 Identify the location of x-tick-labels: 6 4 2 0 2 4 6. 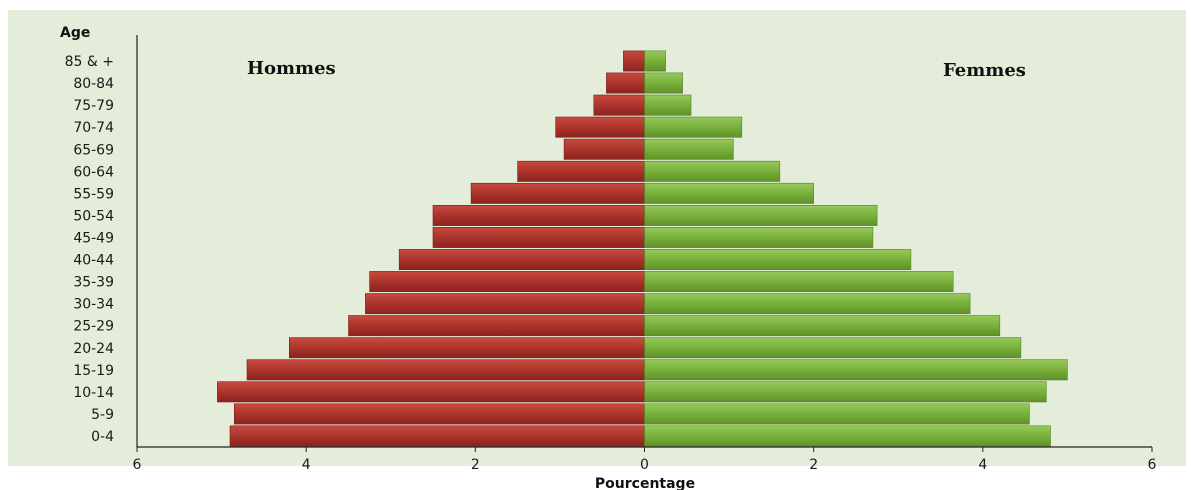
(645, 460).